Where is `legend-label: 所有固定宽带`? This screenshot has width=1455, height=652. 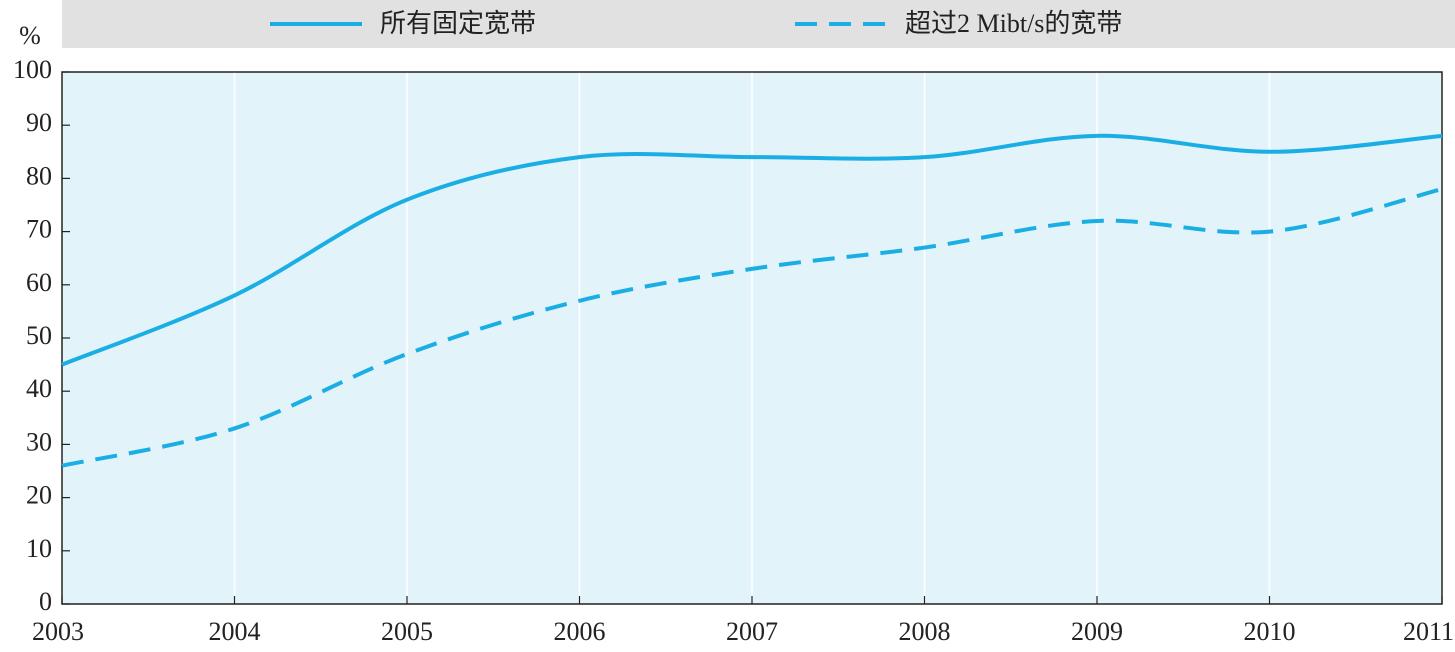
legend-label: 所有固定宽带 is located at coordinates (458, 23).